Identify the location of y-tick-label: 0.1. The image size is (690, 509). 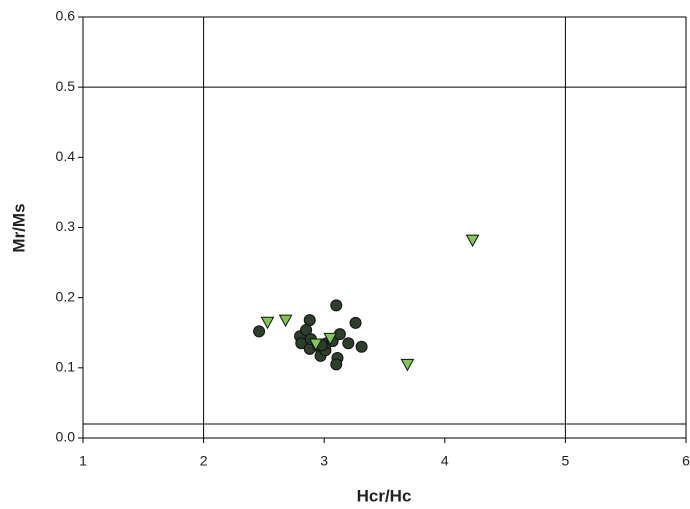
(66, 367).